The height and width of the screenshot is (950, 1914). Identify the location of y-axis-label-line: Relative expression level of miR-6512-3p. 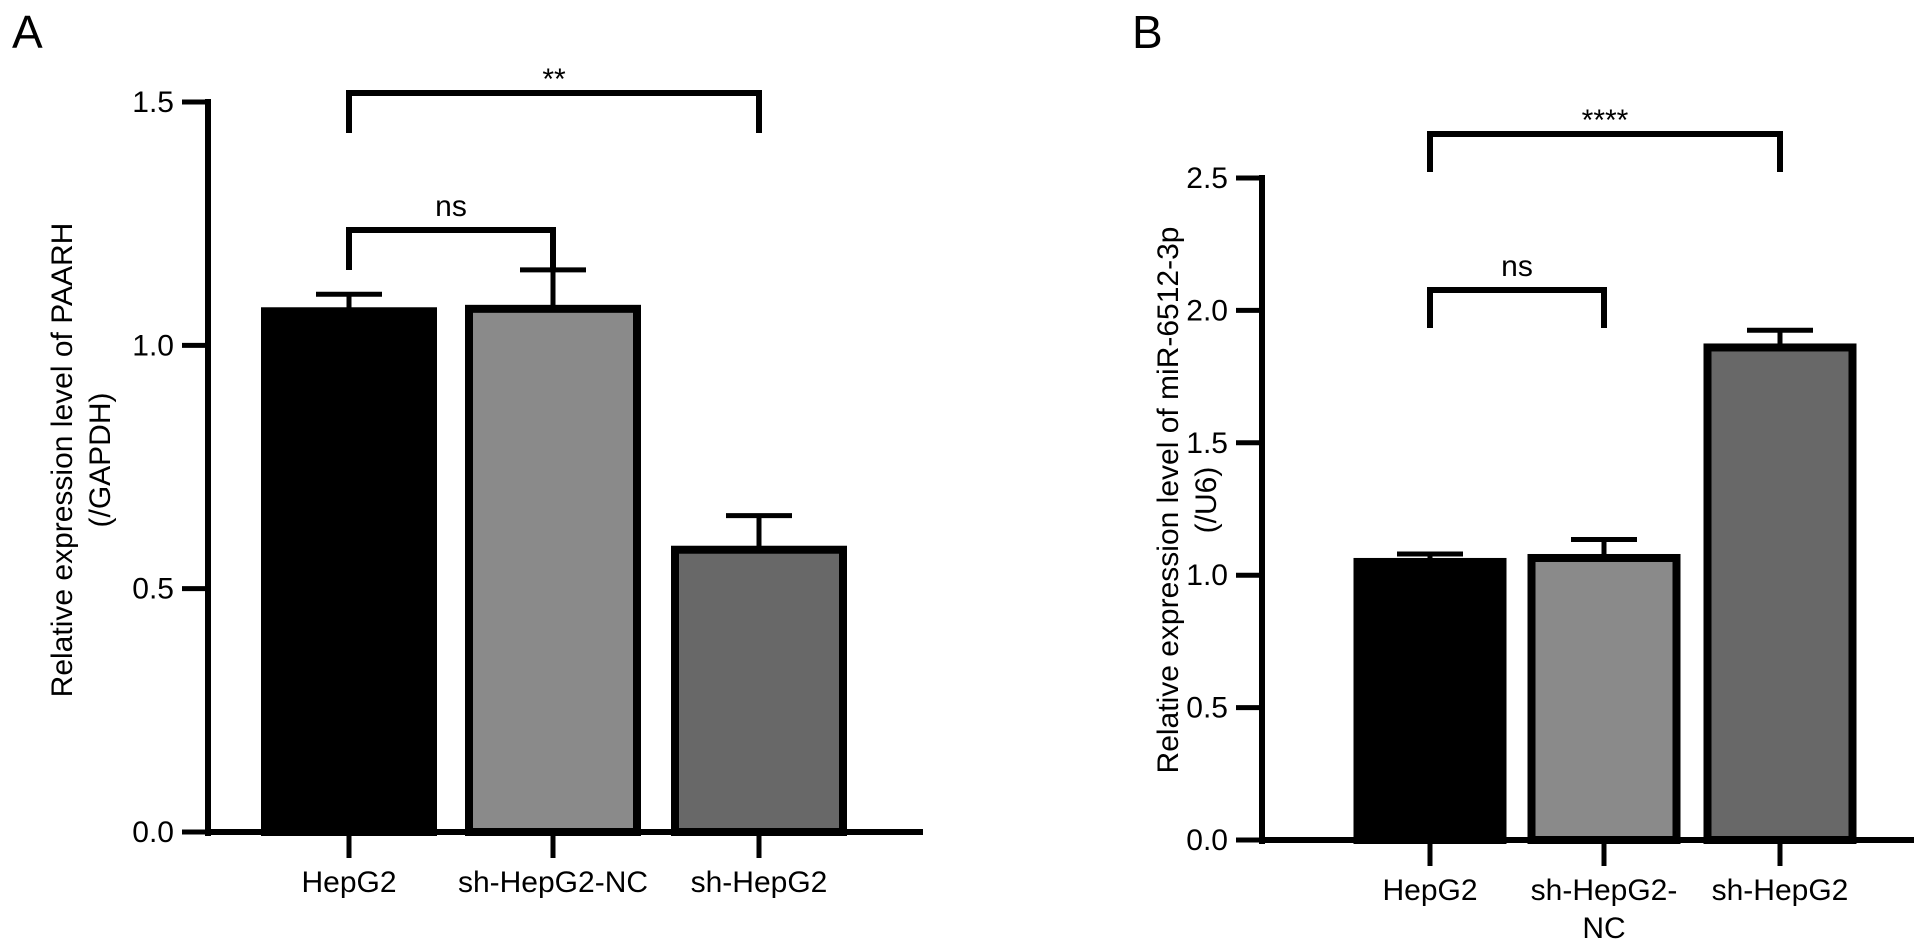
(1168, 500).